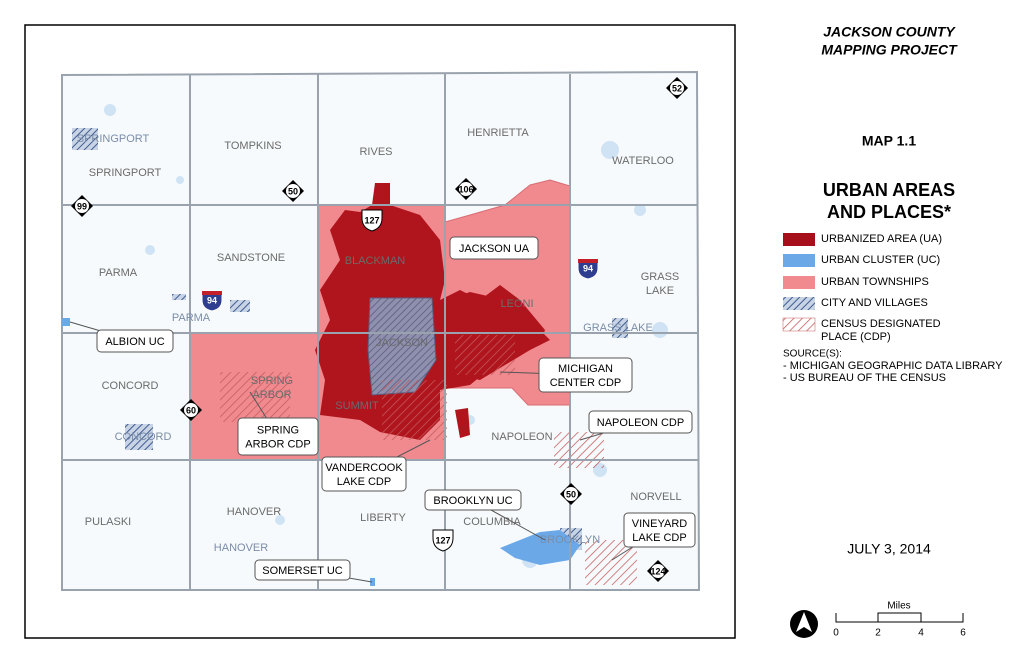  I want to click on callout-label: SPRING, so click(278, 430).